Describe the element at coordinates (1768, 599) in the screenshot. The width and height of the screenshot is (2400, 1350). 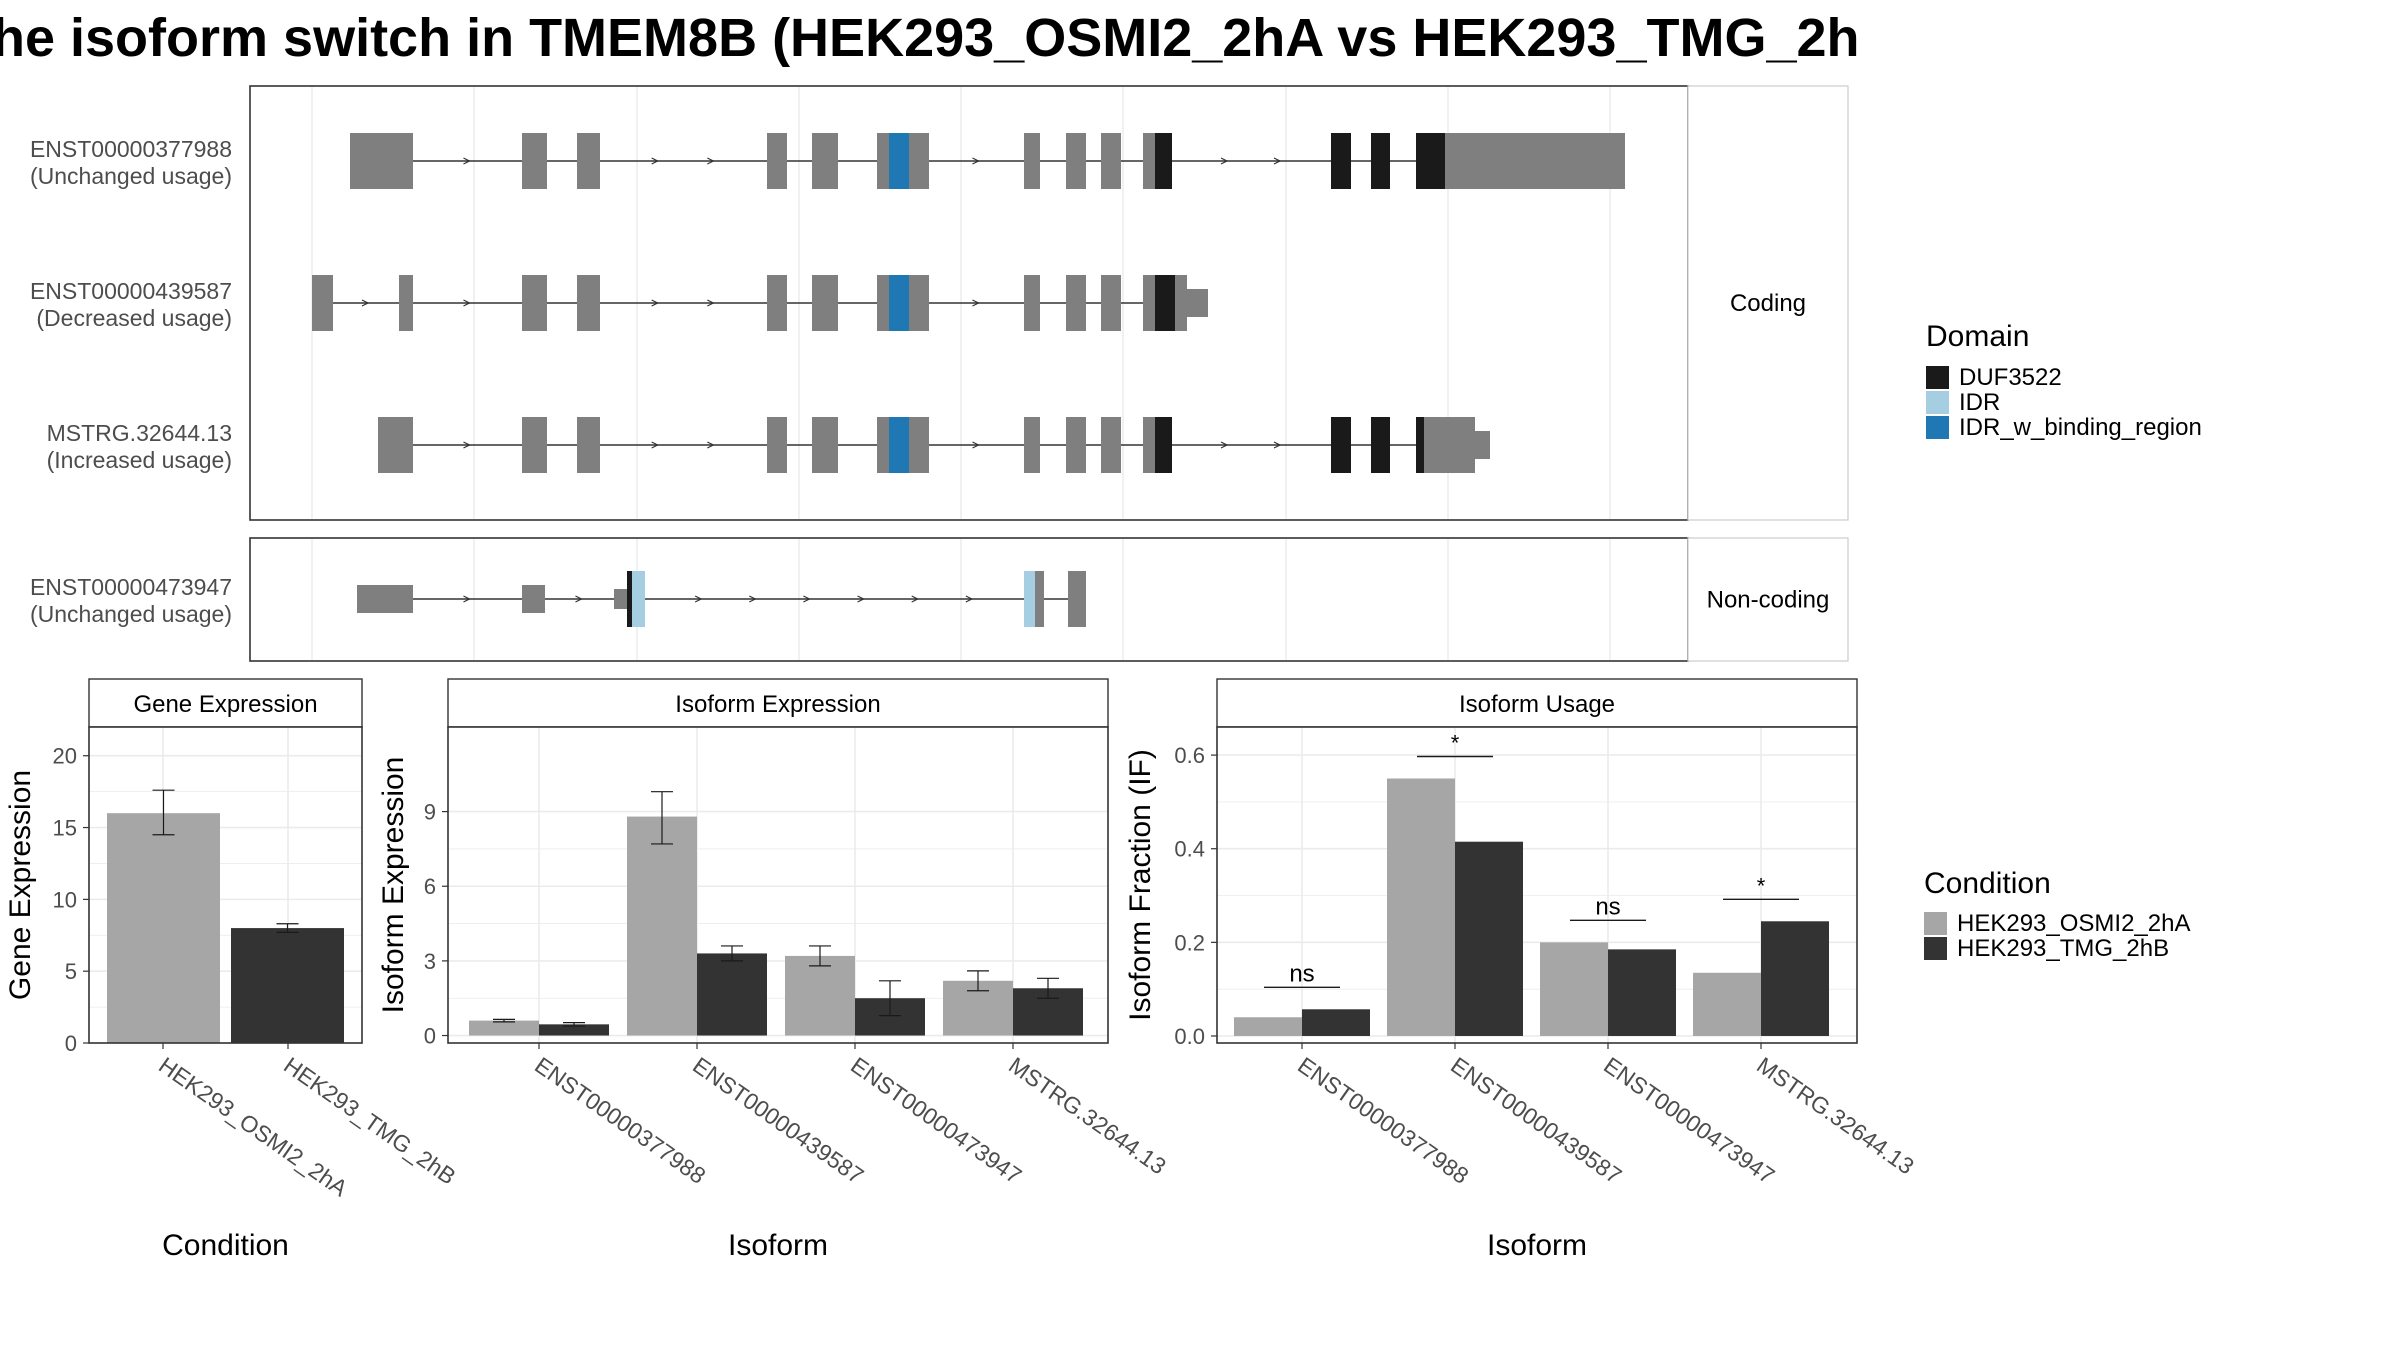
I see `noncoding-panel-strip` at that location.